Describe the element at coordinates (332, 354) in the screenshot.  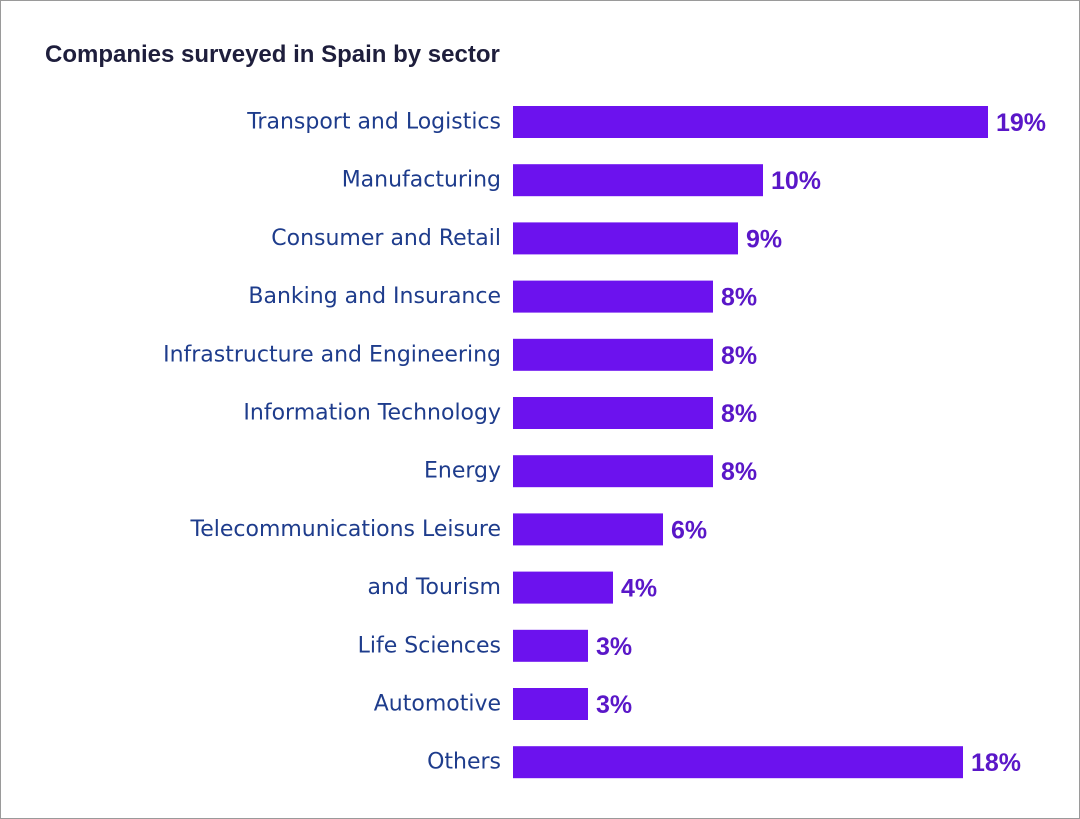
I see `category-label: Infrastructure and Engineering` at that location.